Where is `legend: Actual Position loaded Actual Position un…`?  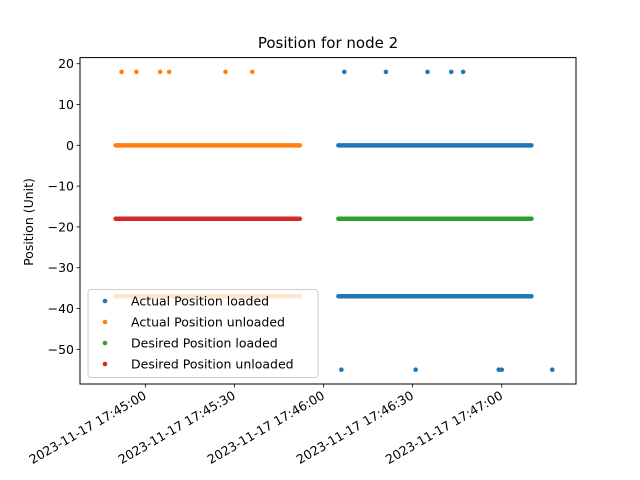 legend: Actual Position loaded Actual Position un… is located at coordinates (203, 333).